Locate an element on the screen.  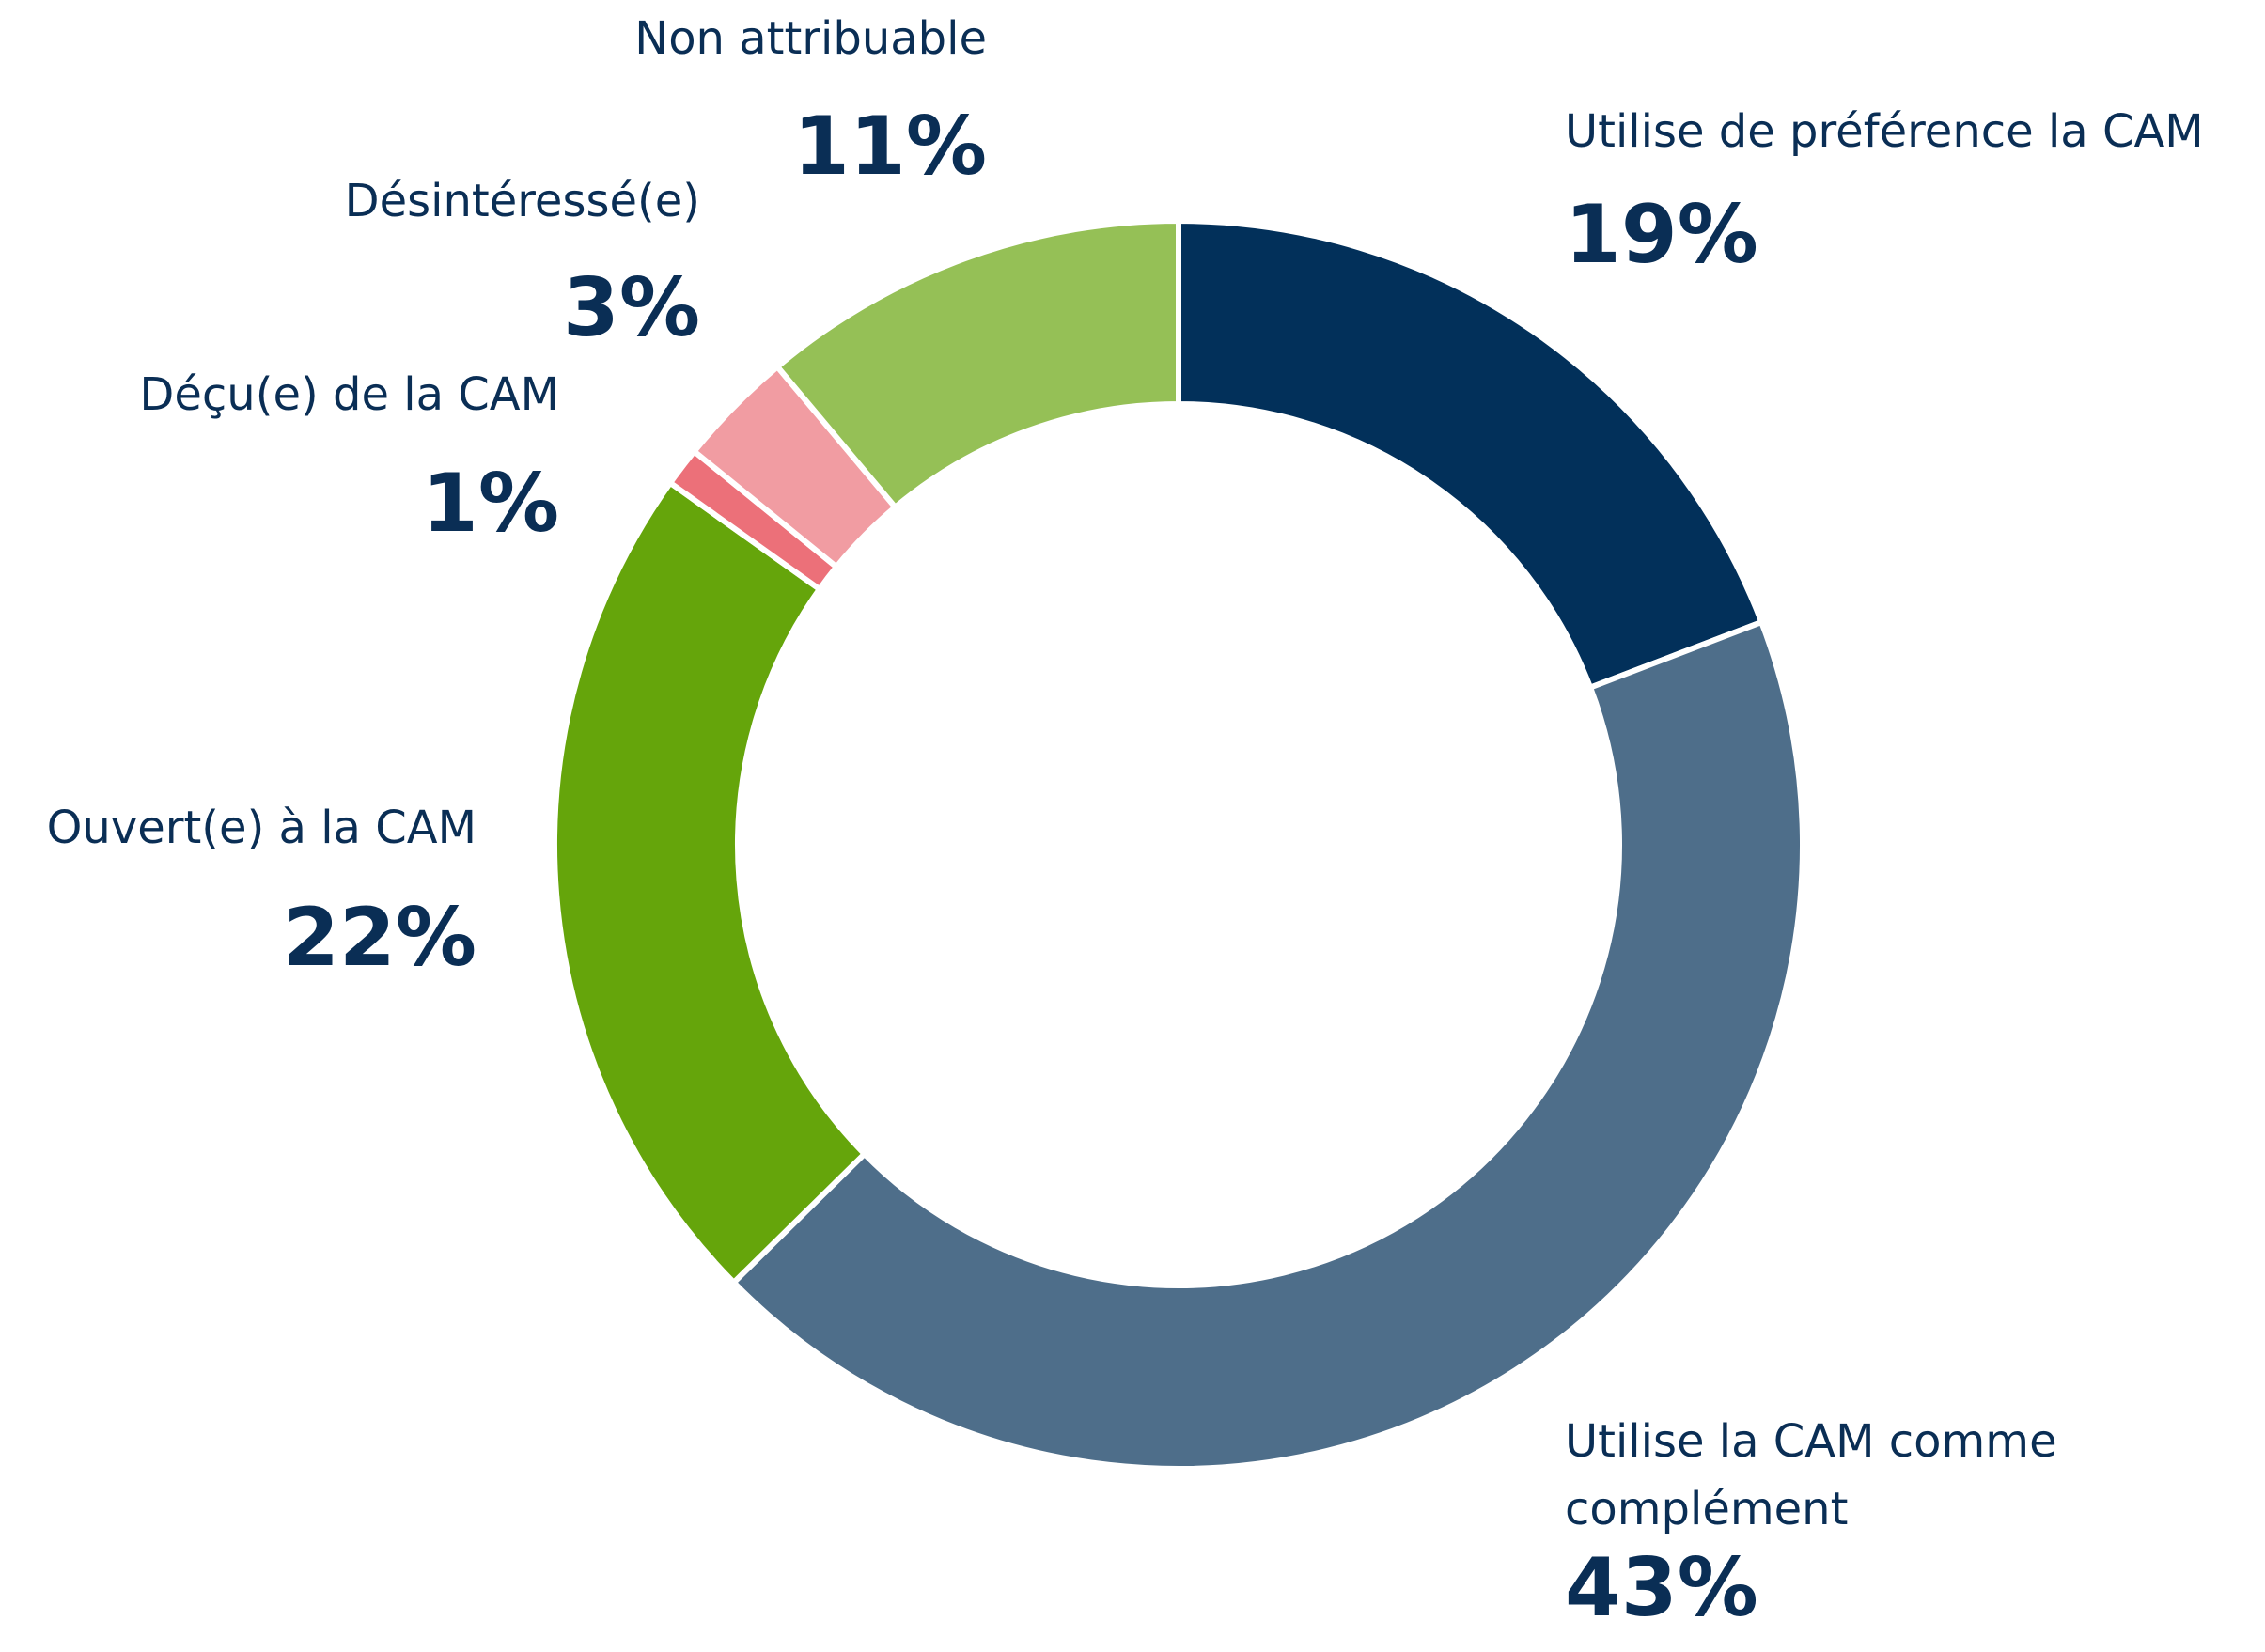
slice-label: Utilise la CAM comme complément is located at coordinates (1811, 1475).